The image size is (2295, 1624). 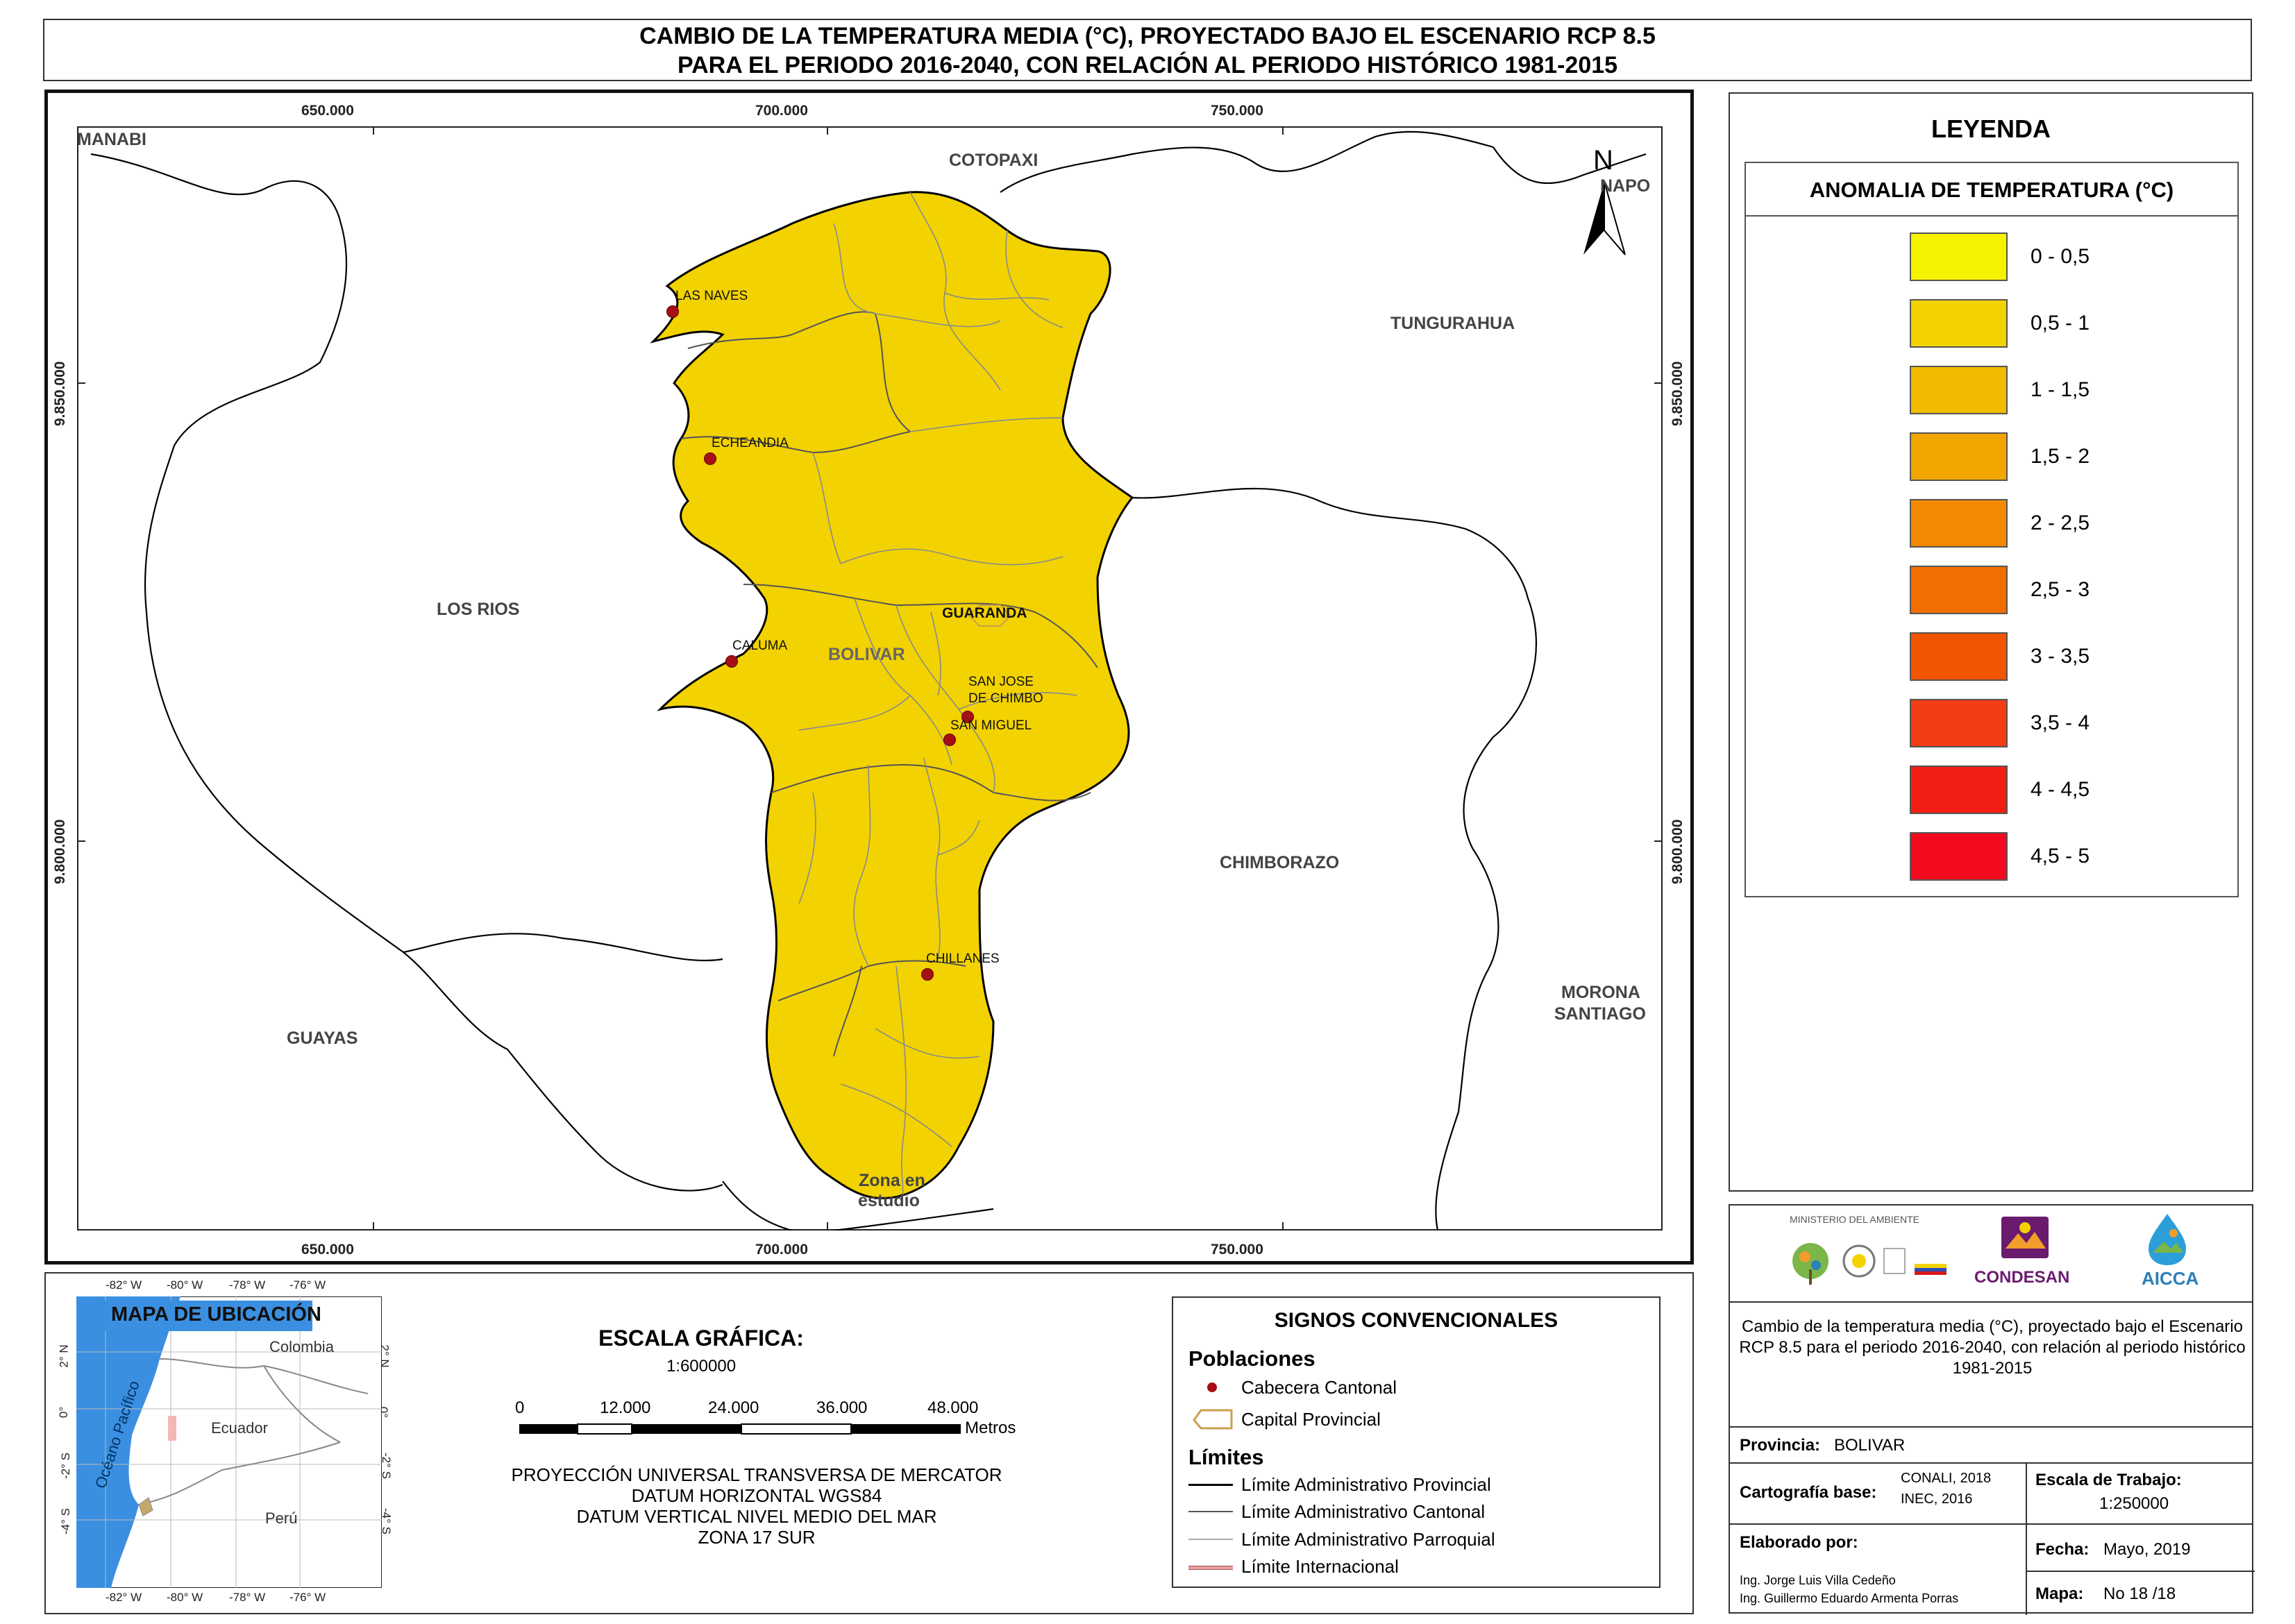 I want to click on cartografia-value-2: INEC, 2016, so click(x=1937, y=1499).